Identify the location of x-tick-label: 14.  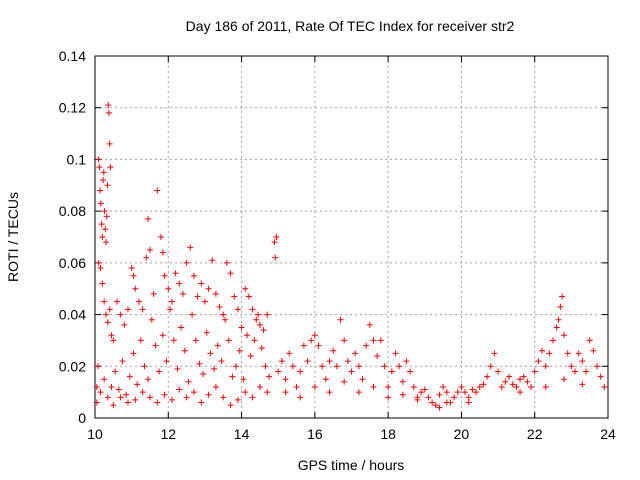
(242, 434).